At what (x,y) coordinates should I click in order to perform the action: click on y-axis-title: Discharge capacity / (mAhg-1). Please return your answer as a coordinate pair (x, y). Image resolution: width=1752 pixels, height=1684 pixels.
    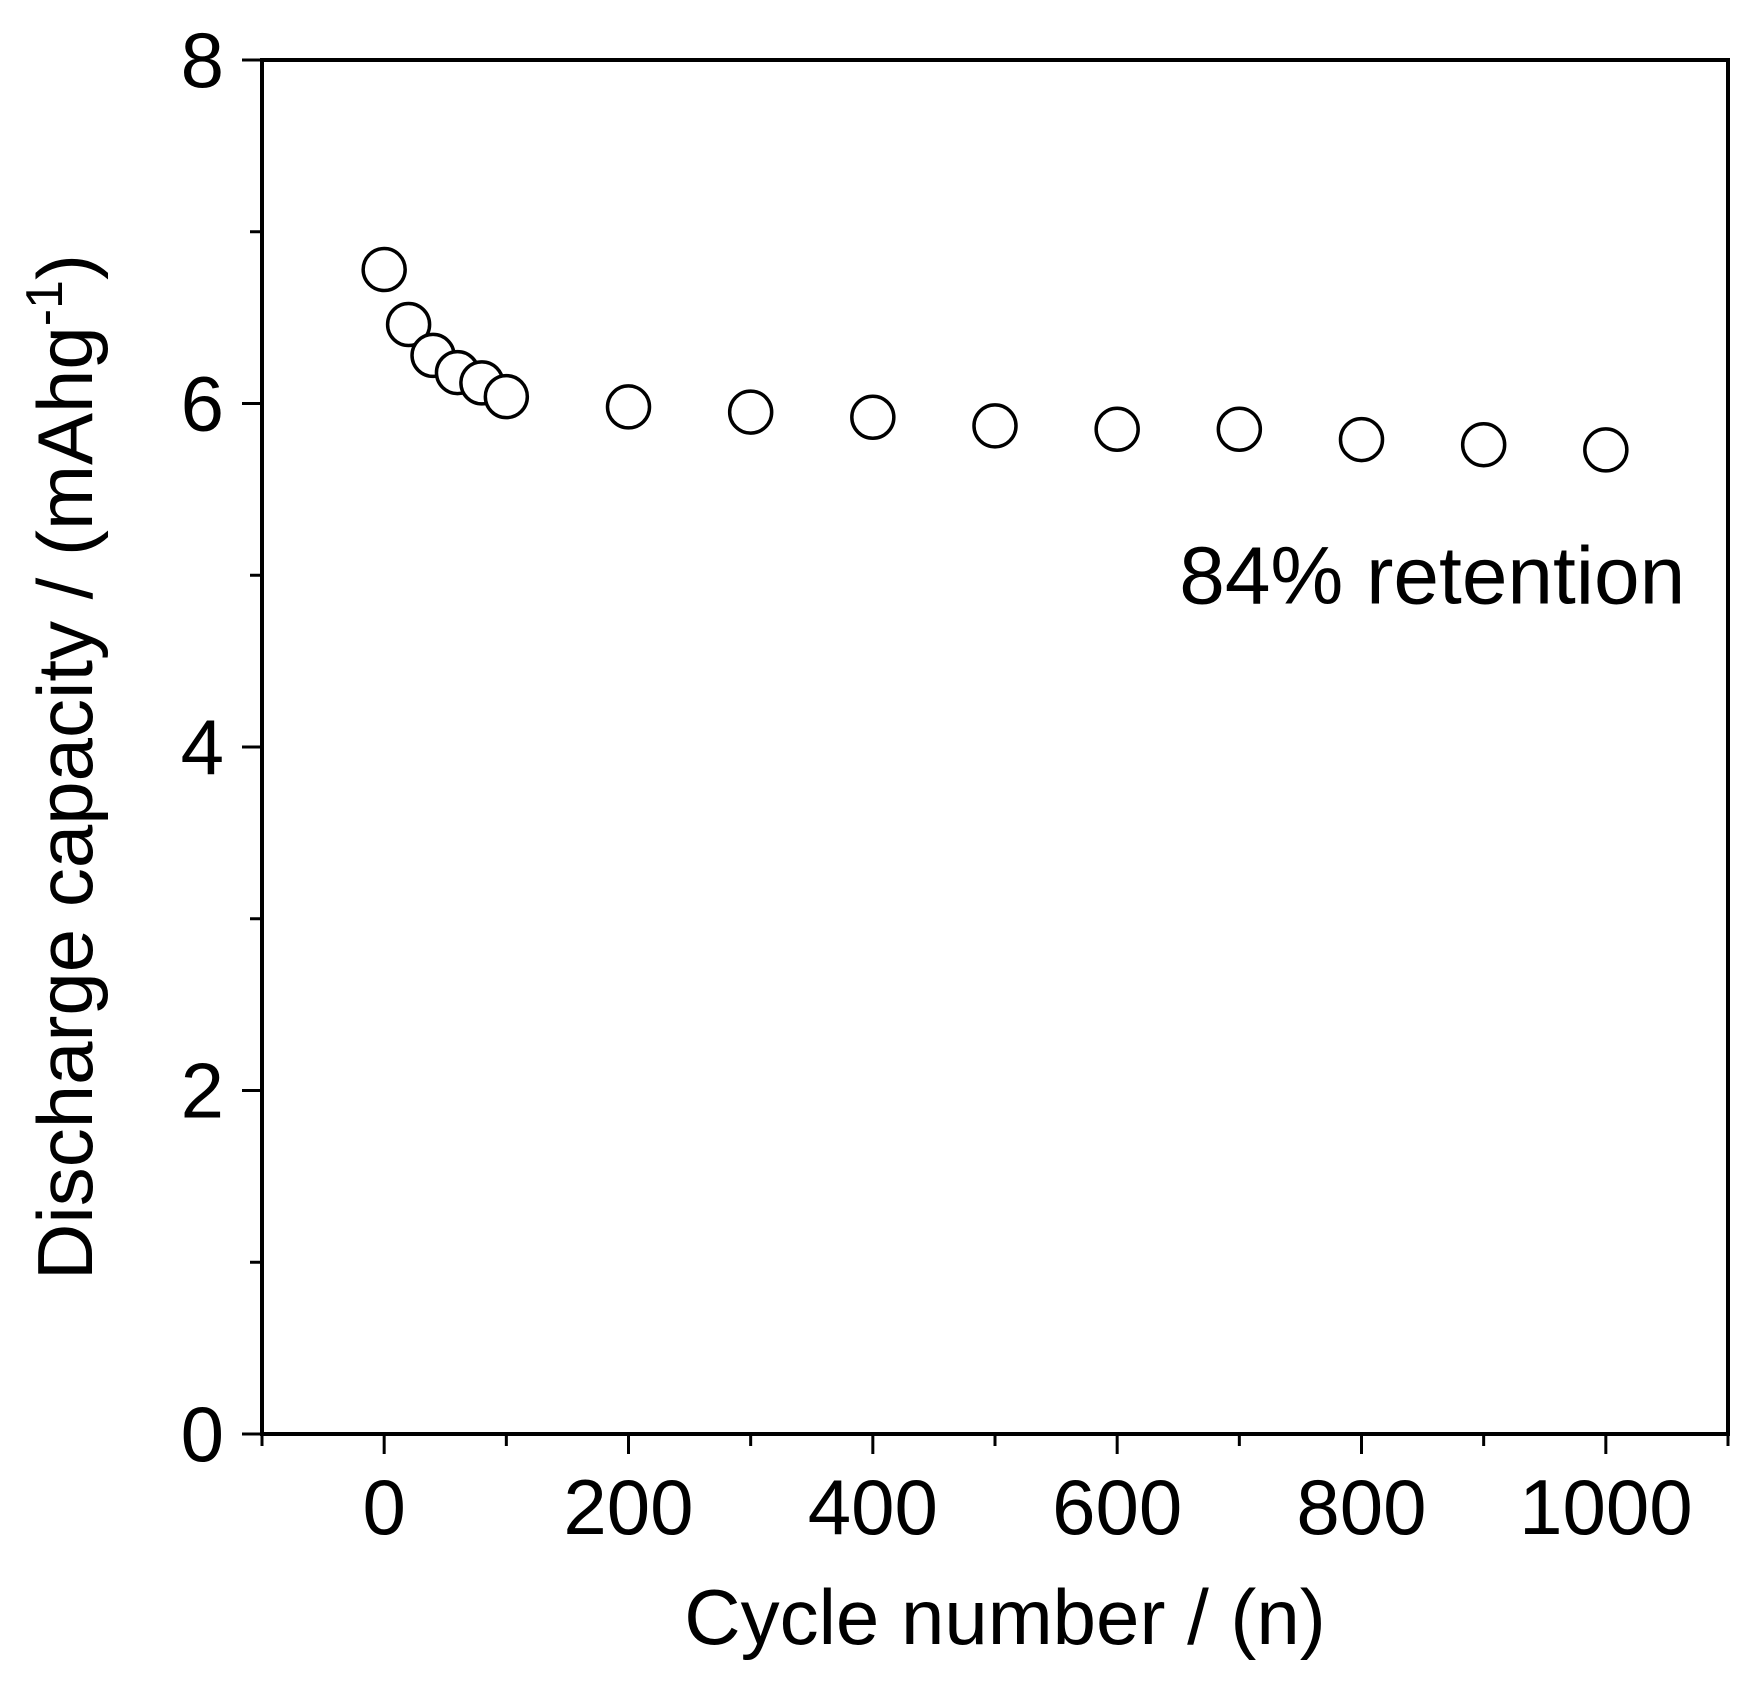
    Looking at the image, I should click on (62, 767).